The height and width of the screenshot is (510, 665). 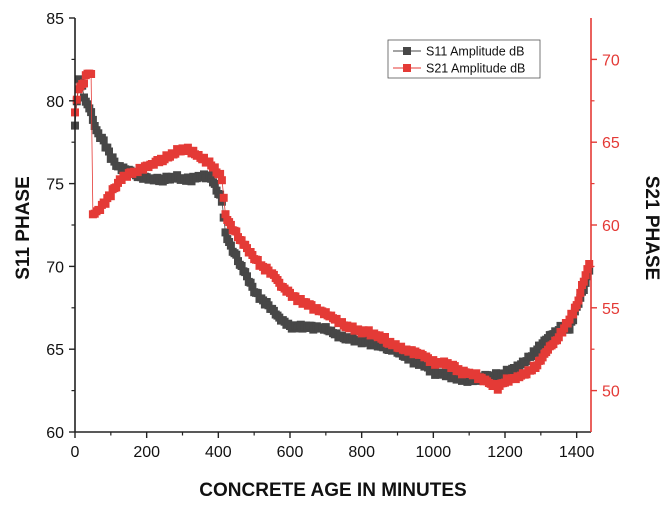 I want to click on left-y-tick-label: 70, so click(x=55, y=267).